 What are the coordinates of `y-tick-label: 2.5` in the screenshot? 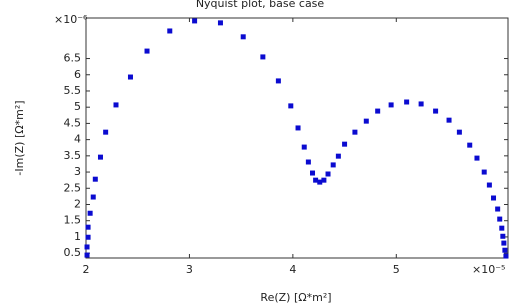 It's located at (73, 187).